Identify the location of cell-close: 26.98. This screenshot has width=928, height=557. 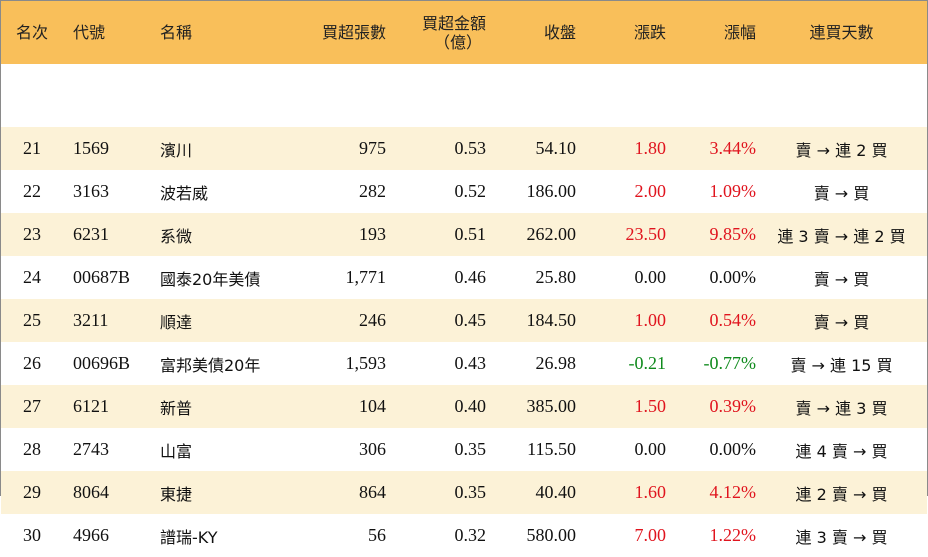
(556, 363).